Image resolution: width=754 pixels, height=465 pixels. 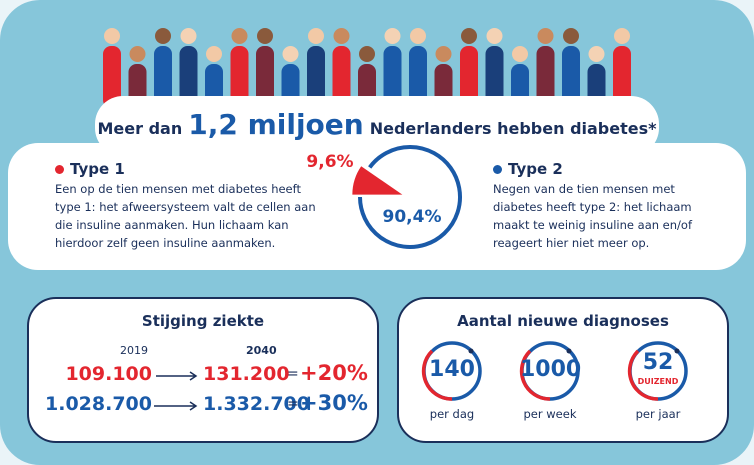 I want to click on diagnosis-period: per week, so click(x=550, y=414).